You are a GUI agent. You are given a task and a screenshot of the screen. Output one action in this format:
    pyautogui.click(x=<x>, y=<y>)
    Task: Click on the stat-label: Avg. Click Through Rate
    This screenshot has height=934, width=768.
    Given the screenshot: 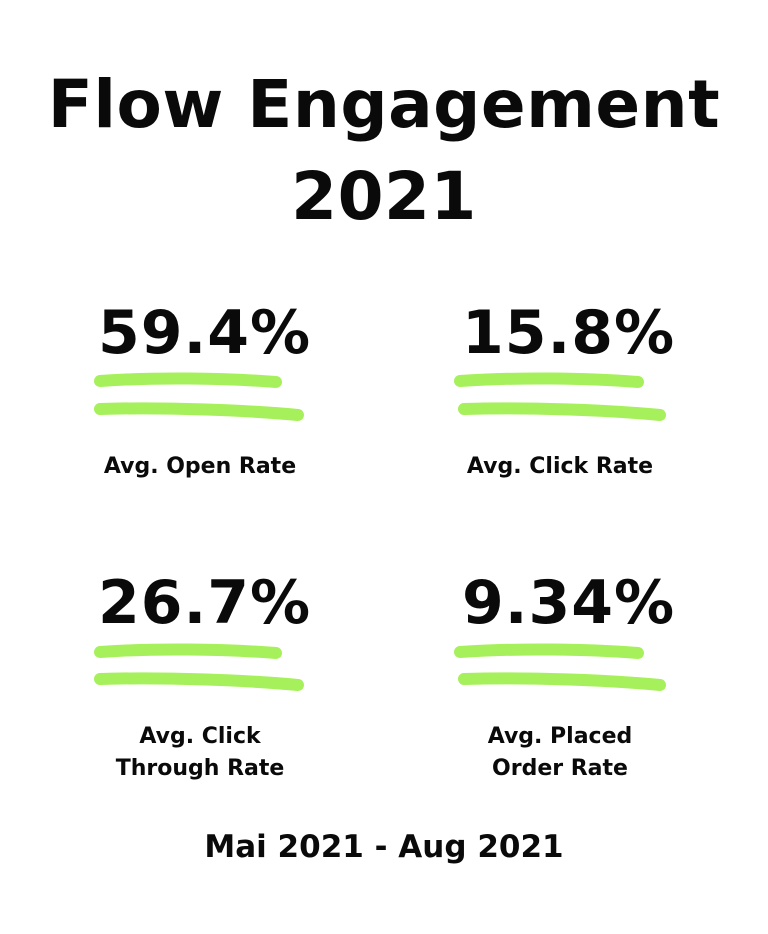 What is the action you would take?
    pyautogui.click(x=200, y=752)
    